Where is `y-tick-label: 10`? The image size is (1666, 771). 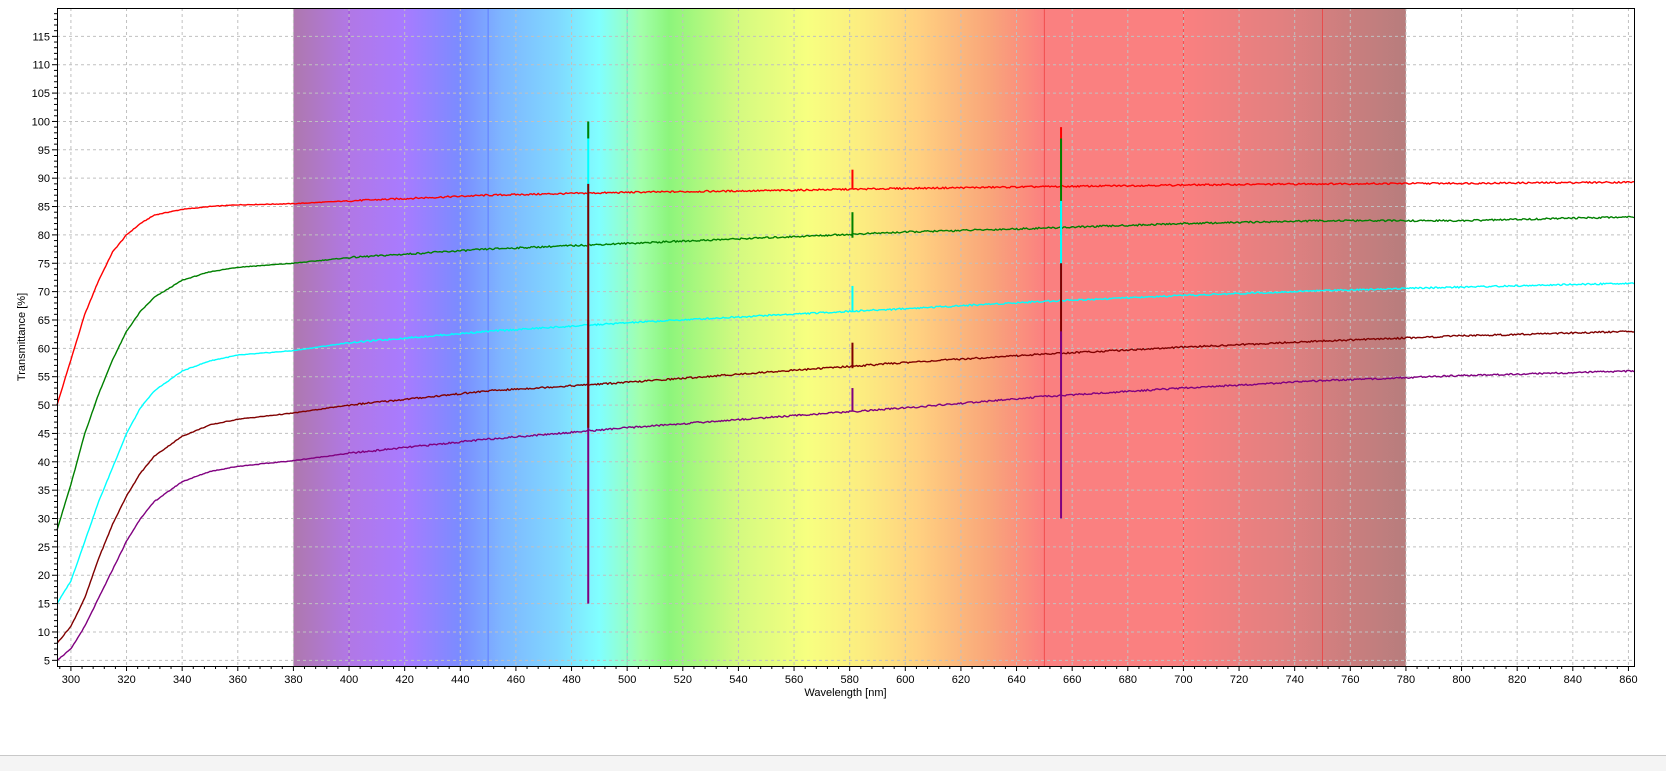
y-tick-label: 10 is located at coordinates (44, 633).